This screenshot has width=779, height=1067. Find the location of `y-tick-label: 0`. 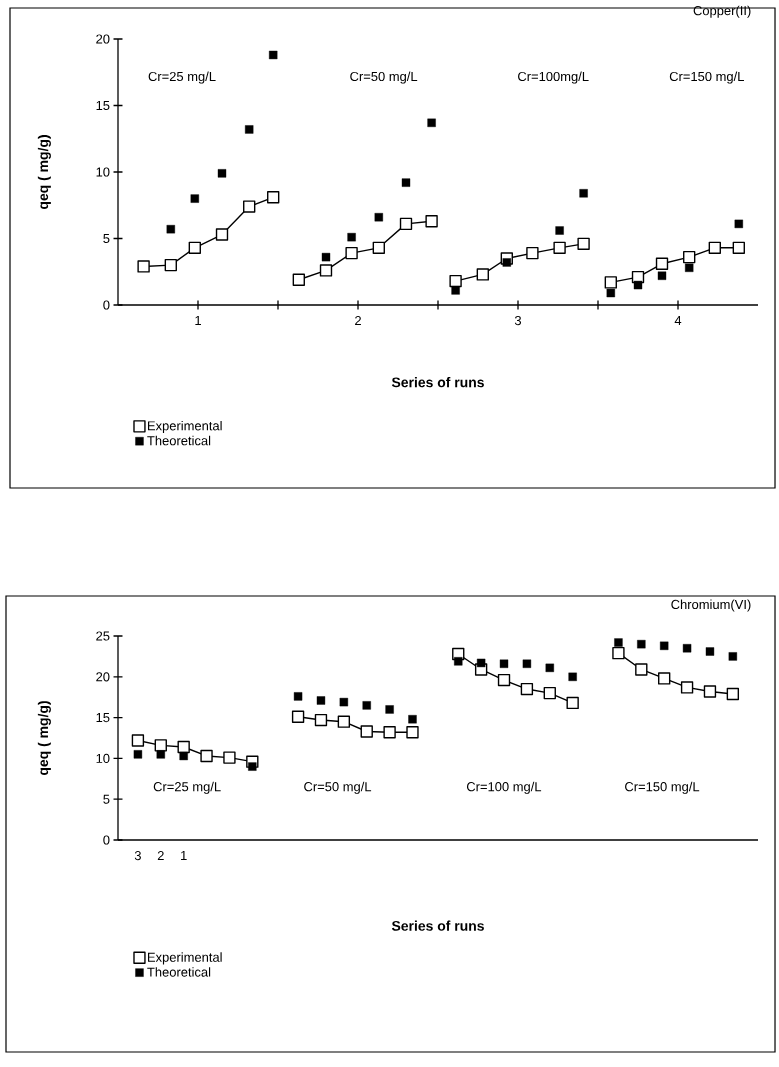

y-tick-label: 0 is located at coordinates (106, 305).